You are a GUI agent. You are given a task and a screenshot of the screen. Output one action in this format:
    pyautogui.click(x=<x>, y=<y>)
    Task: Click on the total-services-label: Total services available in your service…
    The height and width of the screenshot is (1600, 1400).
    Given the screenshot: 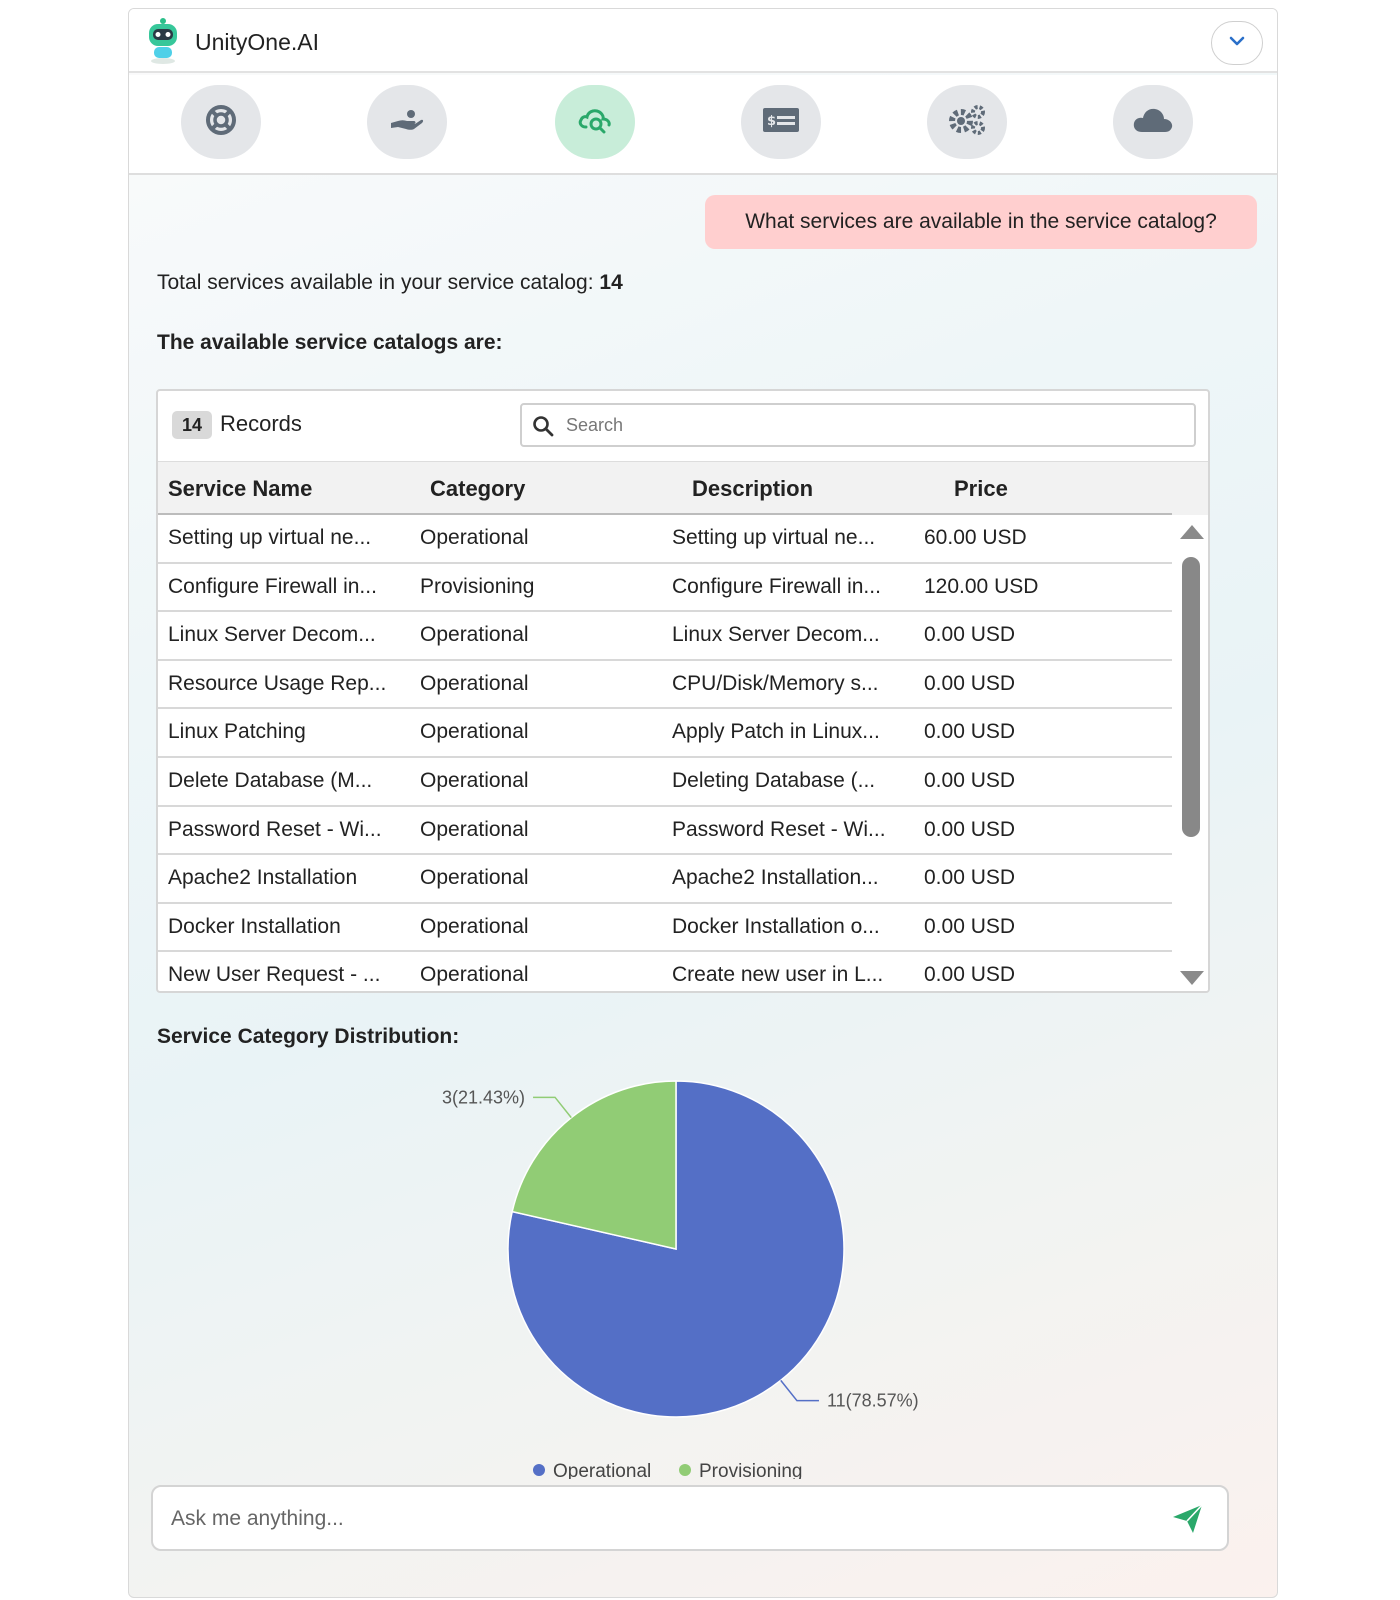 What is the action you would take?
    pyautogui.click(x=375, y=282)
    